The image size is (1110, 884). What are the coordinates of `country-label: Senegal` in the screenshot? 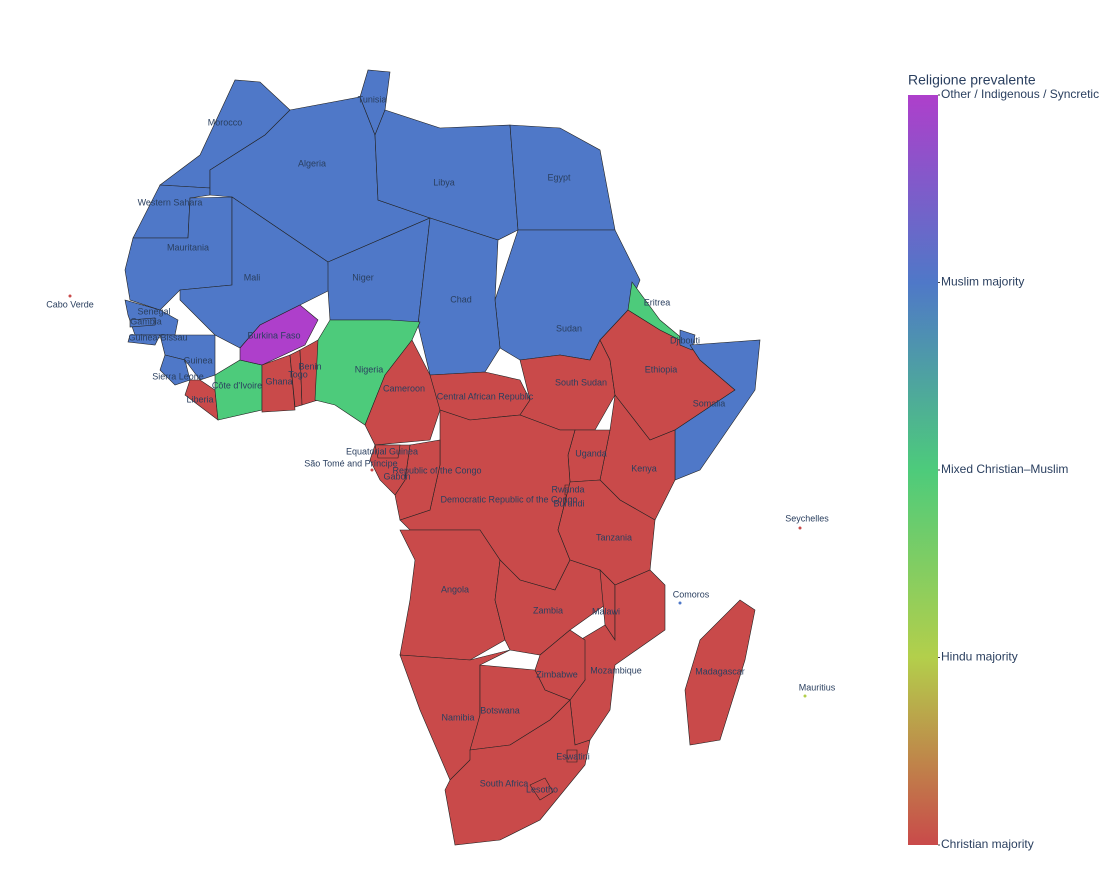 It's located at (153, 311).